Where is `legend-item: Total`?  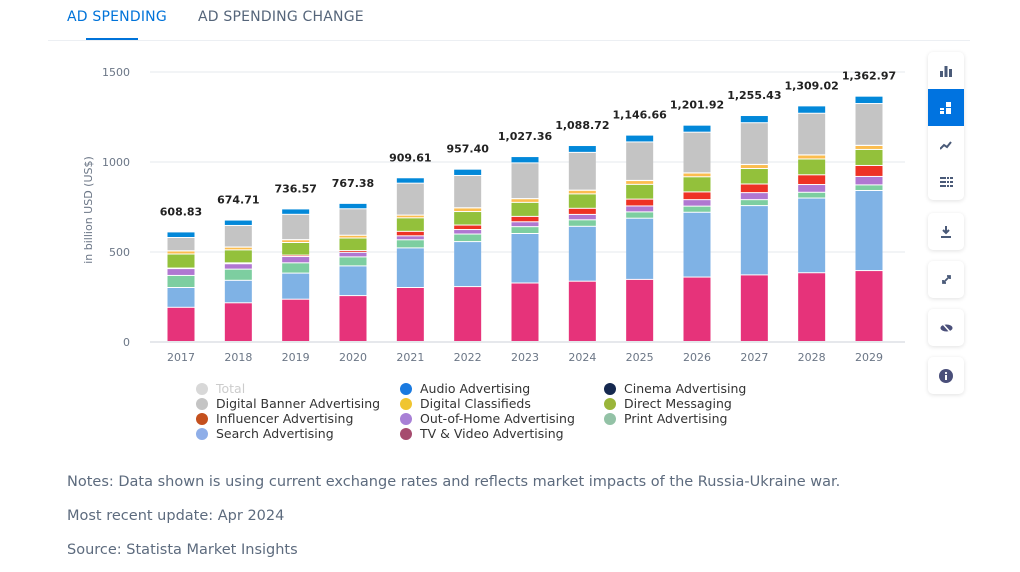 legend-item: Total is located at coordinates (220, 388).